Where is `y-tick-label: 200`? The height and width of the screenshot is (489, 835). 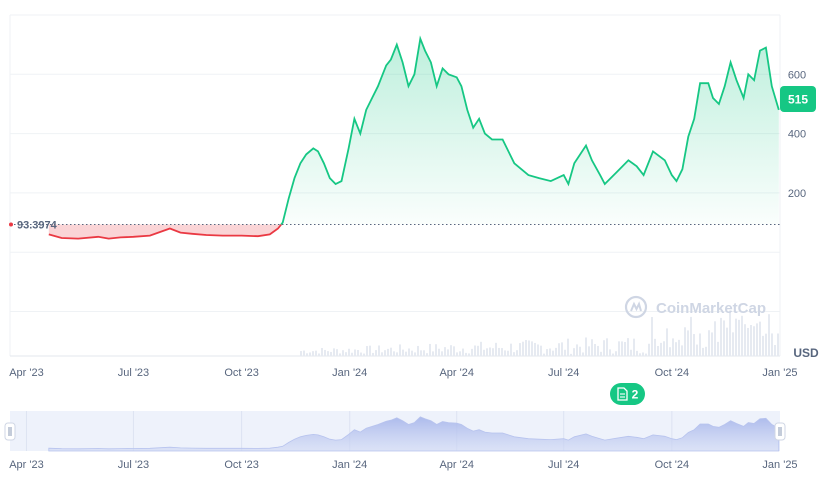
y-tick-label: 200 is located at coordinates (797, 194).